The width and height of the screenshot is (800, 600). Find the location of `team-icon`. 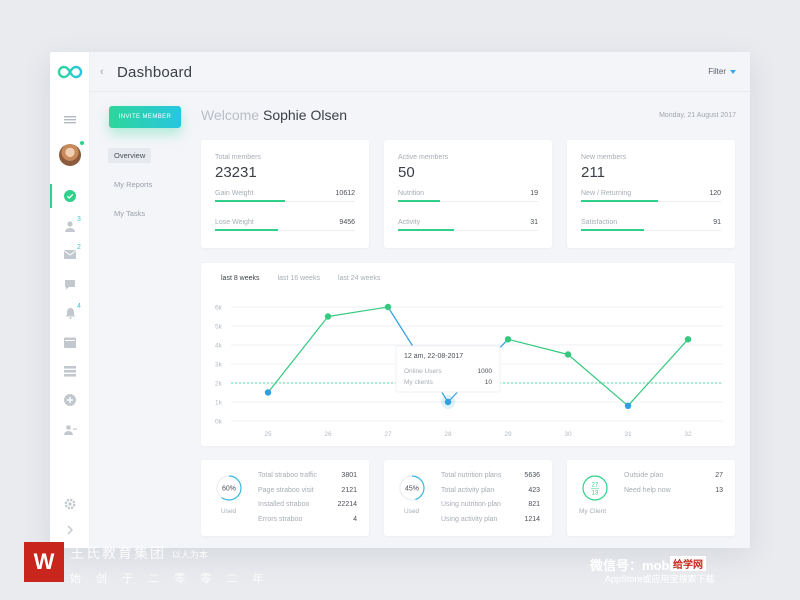

team-icon is located at coordinates (70, 429).